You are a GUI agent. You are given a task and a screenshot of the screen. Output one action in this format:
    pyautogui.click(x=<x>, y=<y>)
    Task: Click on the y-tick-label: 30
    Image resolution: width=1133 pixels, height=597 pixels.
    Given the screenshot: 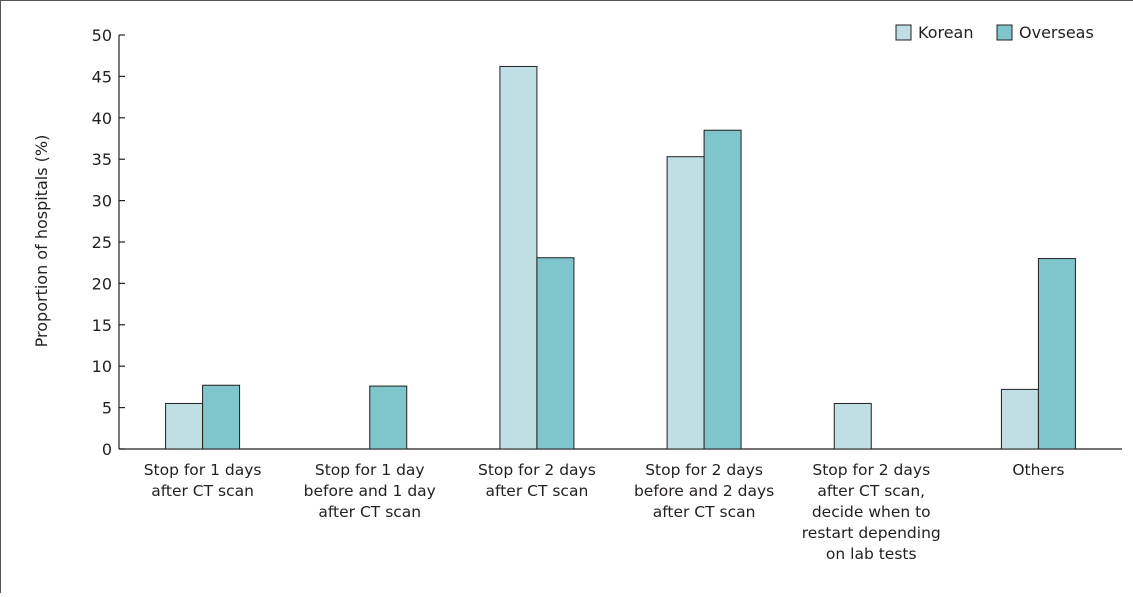 What is the action you would take?
    pyautogui.click(x=102, y=201)
    